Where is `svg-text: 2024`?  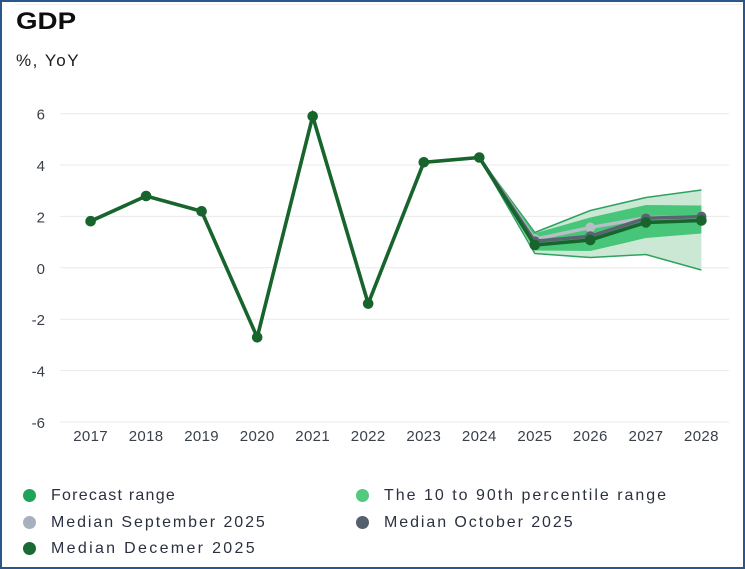
svg-text: 2024 is located at coordinates (479, 436).